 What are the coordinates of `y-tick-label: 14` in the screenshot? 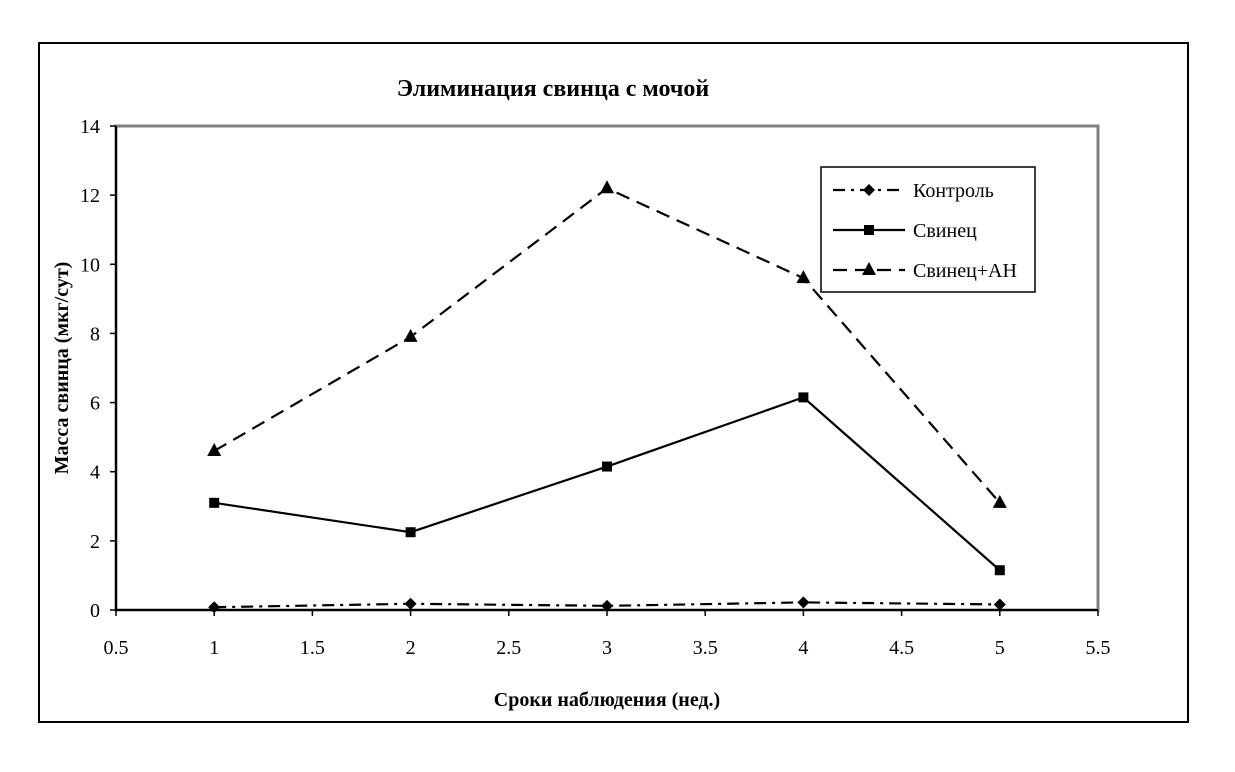 It's located at (90, 127).